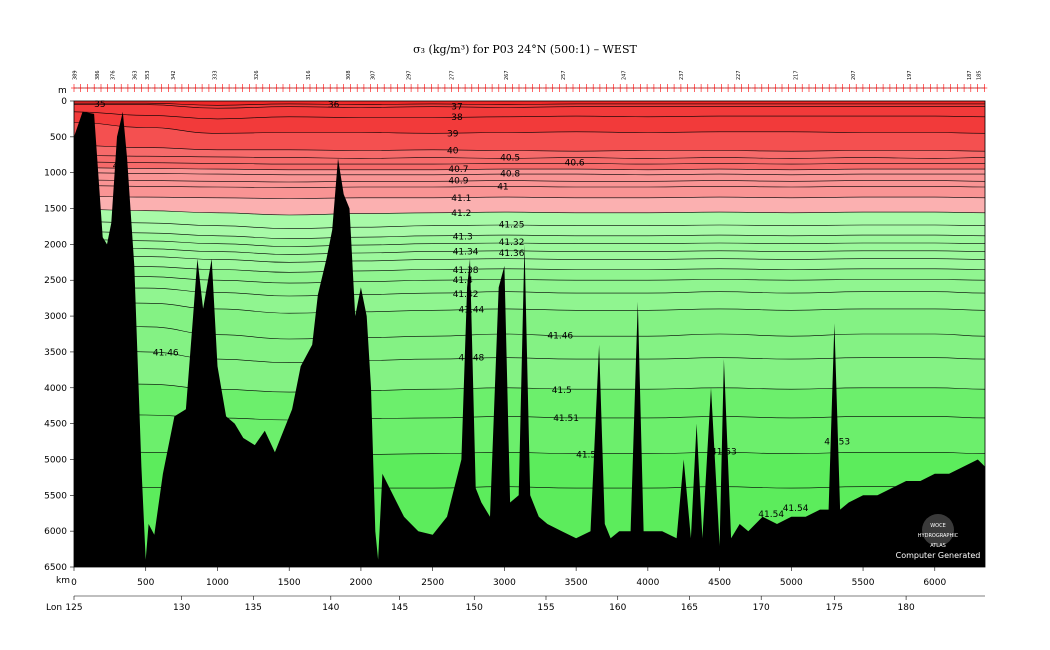 Image resolution: width=1050 pixels, height=650 pixels. I want to click on contour-label: 41.25, so click(512, 225).